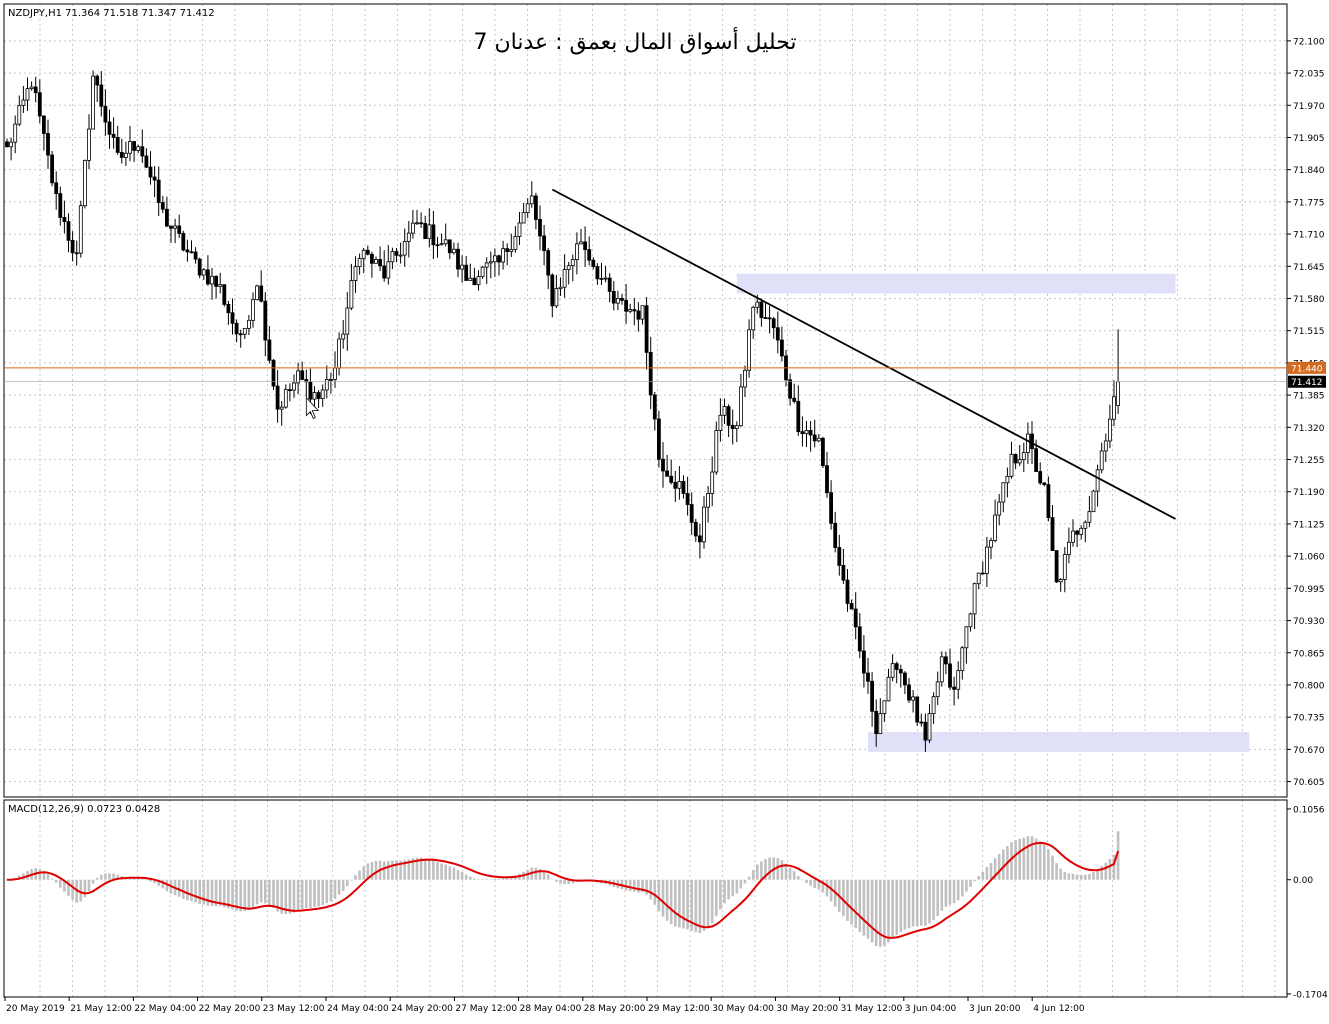 The height and width of the screenshot is (1024, 1329). I want to click on macd-label: MACD(12,26,9) 0.0723 0.0428, so click(84, 809).